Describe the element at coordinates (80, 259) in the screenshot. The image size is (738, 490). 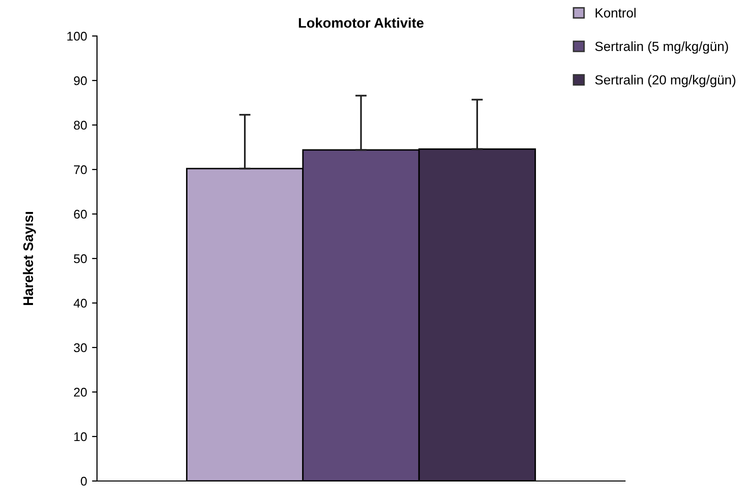
I see `y-tick-label: 50` at that location.